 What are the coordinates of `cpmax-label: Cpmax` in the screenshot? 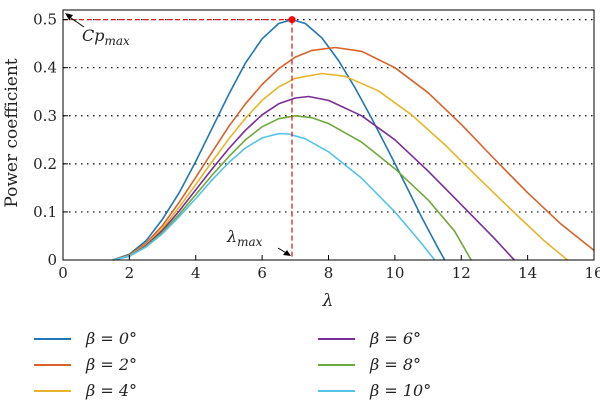 It's located at (106, 37).